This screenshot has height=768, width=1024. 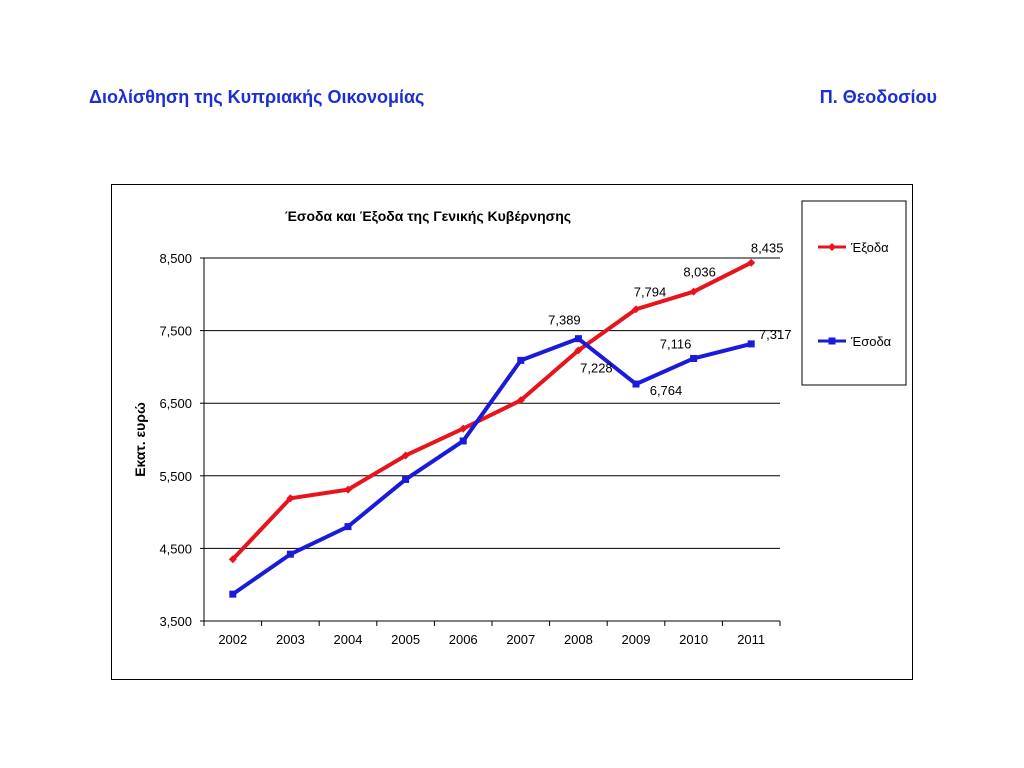 I want to click on x-tick-label: 2006, so click(x=463, y=639).